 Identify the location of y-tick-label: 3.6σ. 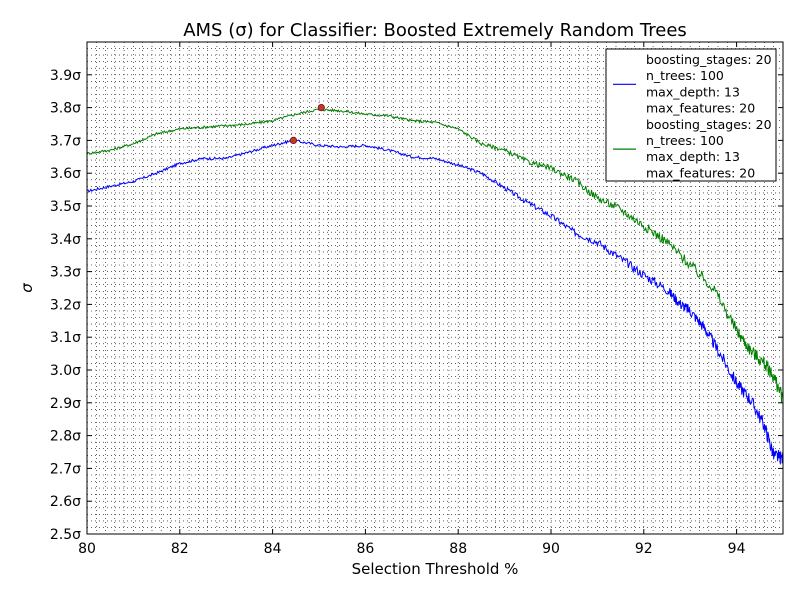
(65, 174).